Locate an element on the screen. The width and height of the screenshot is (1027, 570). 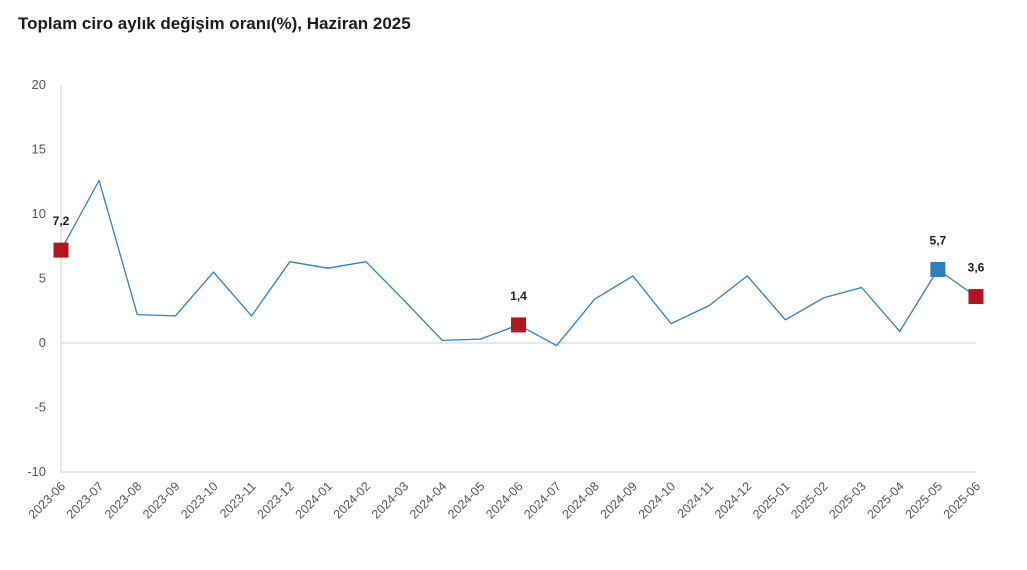
data-label: 5,7 is located at coordinates (938, 240).